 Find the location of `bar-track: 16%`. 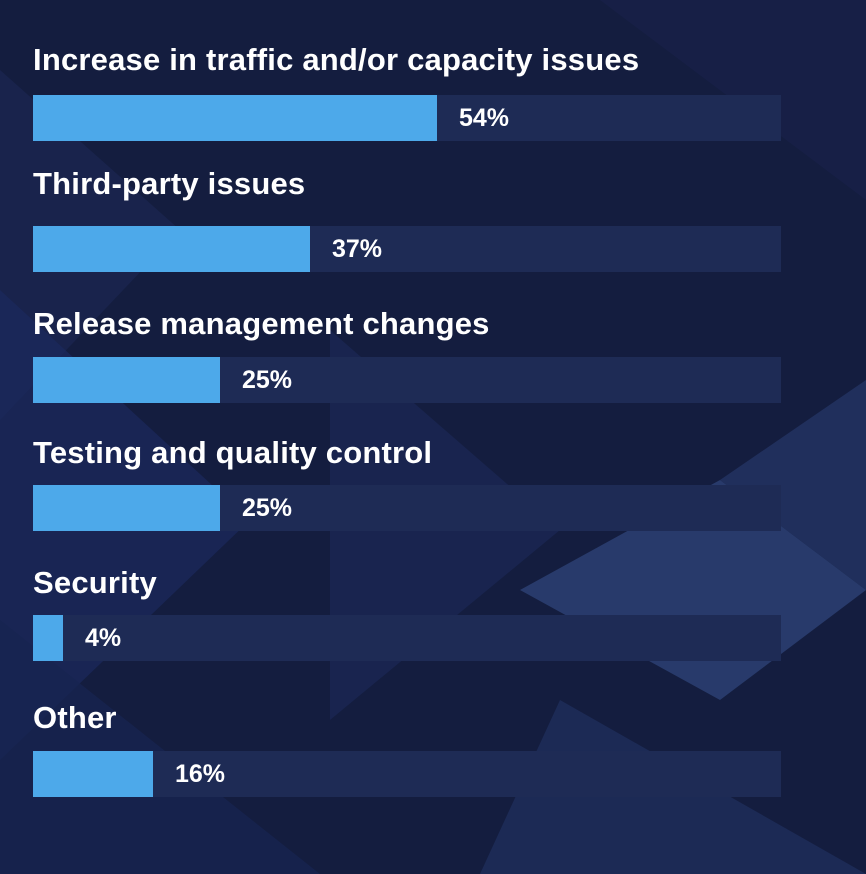

bar-track: 16% is located at coordinates (407, 774).